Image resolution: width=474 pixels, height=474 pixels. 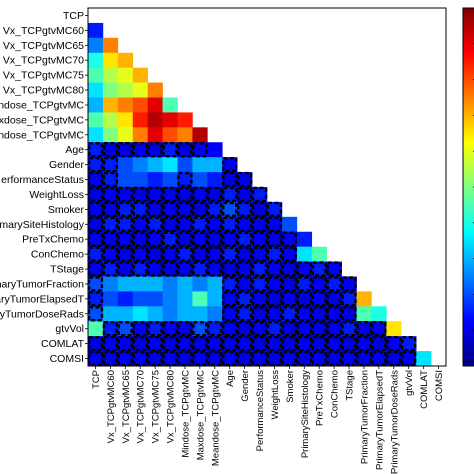 What do you see at coordinates (335, 394) in the screenshot?
I see `column-label: ConChemo` at bounding box center [335, 394].